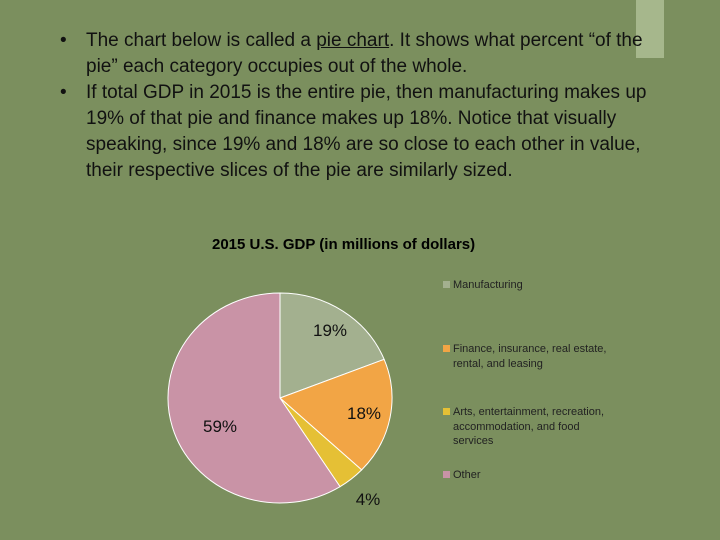  Describe the element at coordinates (254, 398) in the screenshot. I see `pie-slice-other` at that location.